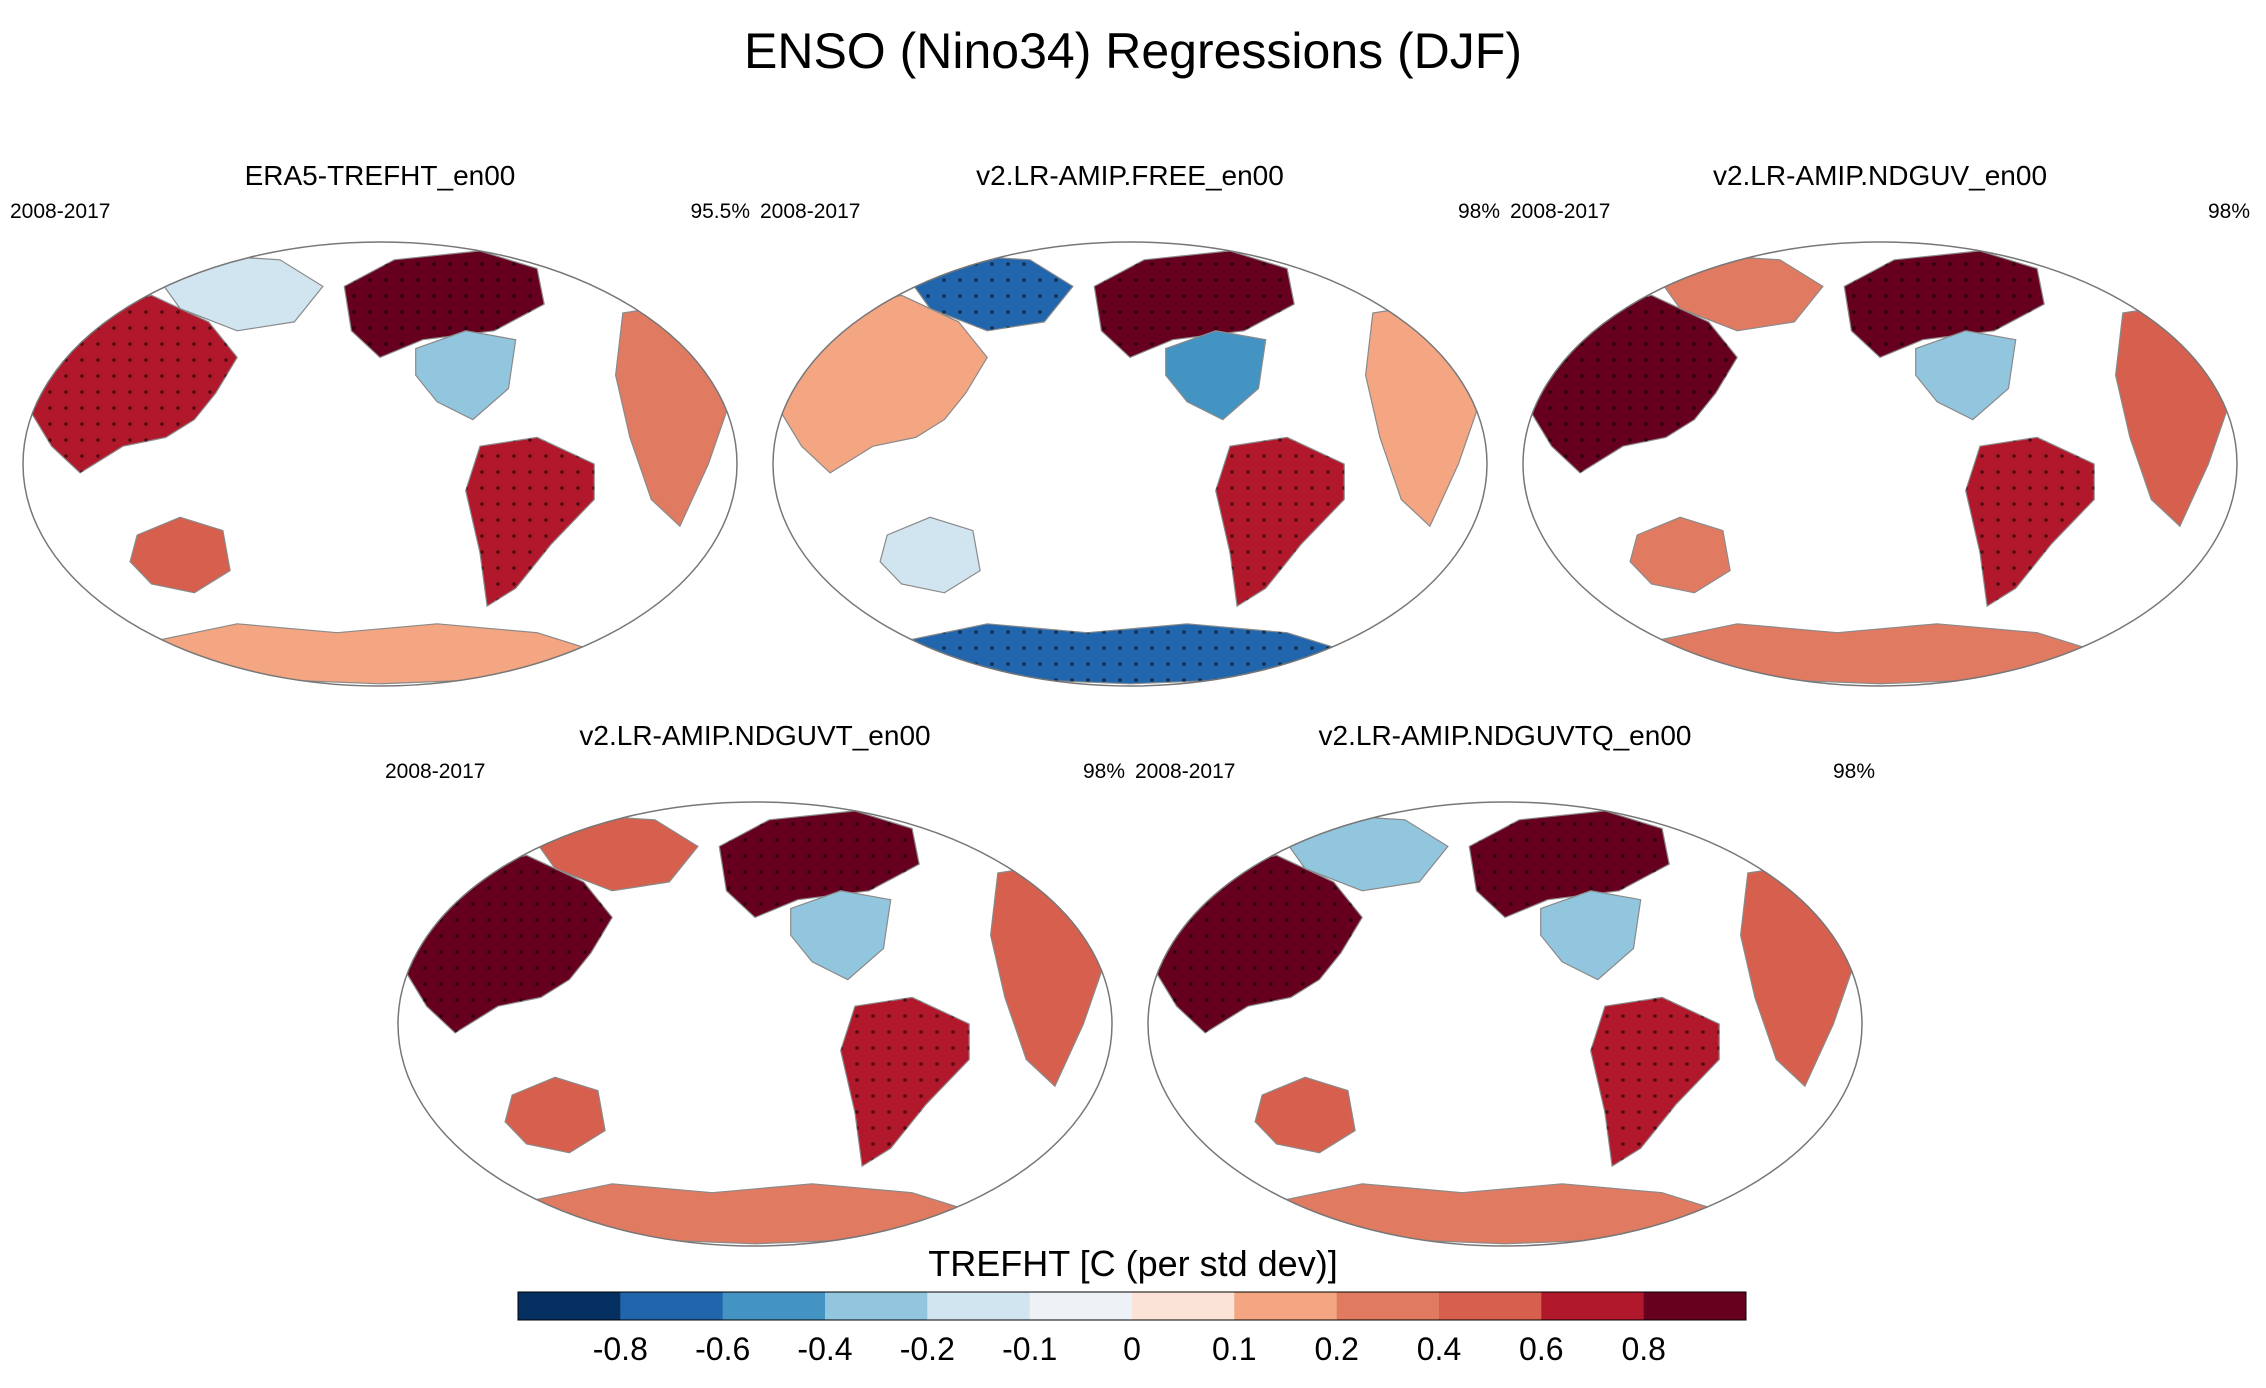  I want to click on map-panel-ndguv: v2.LR-AMIP.NDGUV_en00 2008-2017 98%, so click(1880, 423).